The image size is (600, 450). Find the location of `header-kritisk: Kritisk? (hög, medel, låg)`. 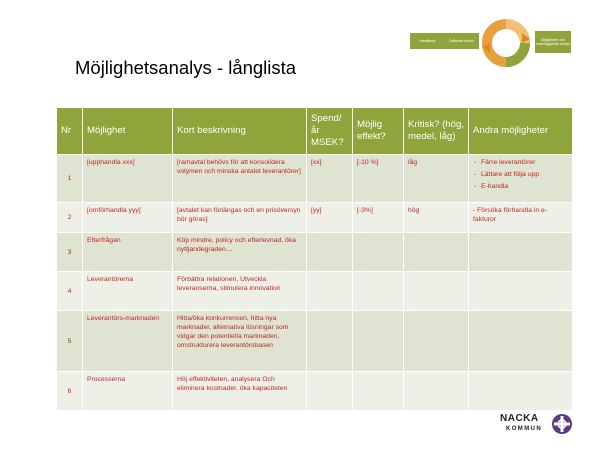

header-kritisk: Kritisk? (hög, medel, låg) is located at coordinates (436, 131).